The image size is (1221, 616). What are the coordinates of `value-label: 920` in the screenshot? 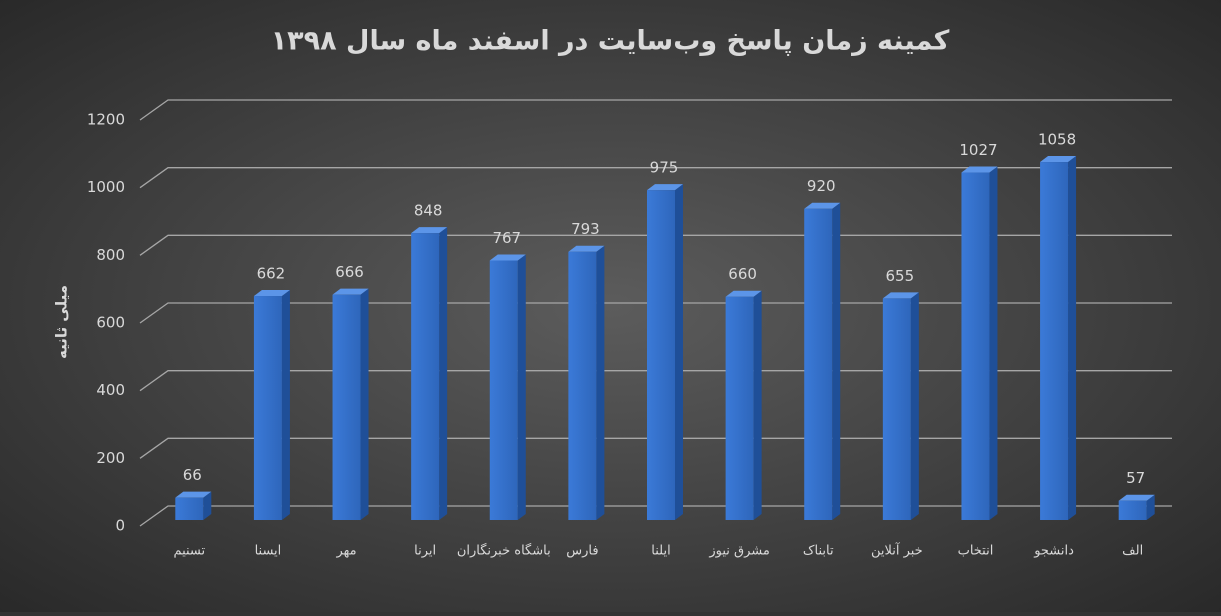 It's located at (821, 186).